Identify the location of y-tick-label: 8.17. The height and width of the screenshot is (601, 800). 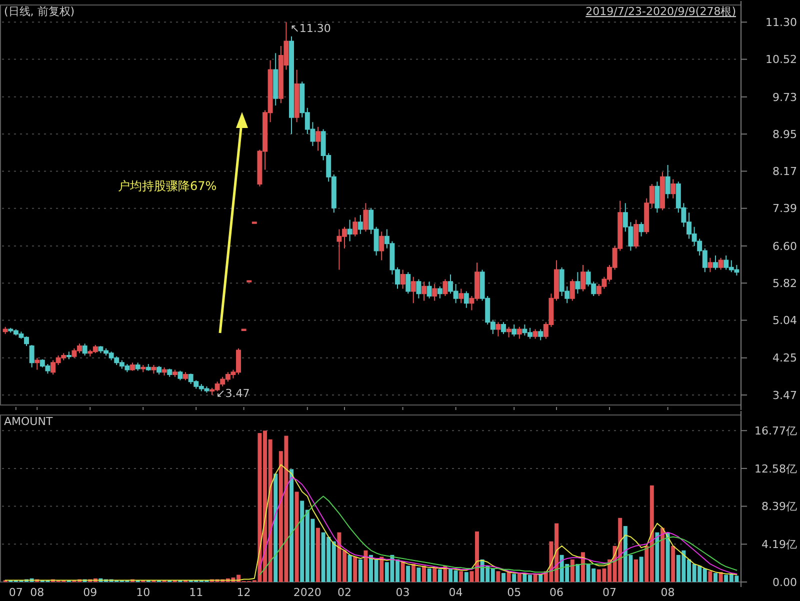
(784, 171).